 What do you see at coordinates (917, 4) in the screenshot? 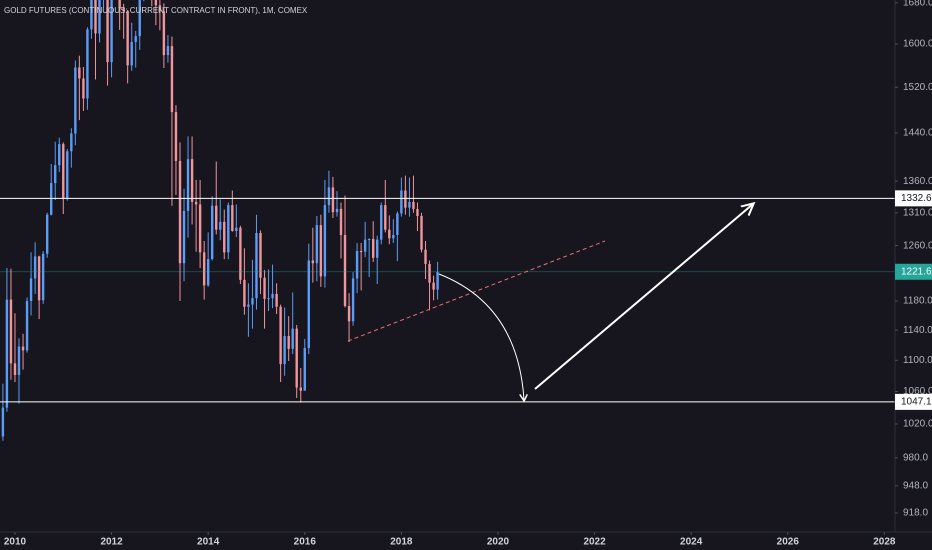
I see `y-tick-label: 1680.0` at bounding box center [917, 4].